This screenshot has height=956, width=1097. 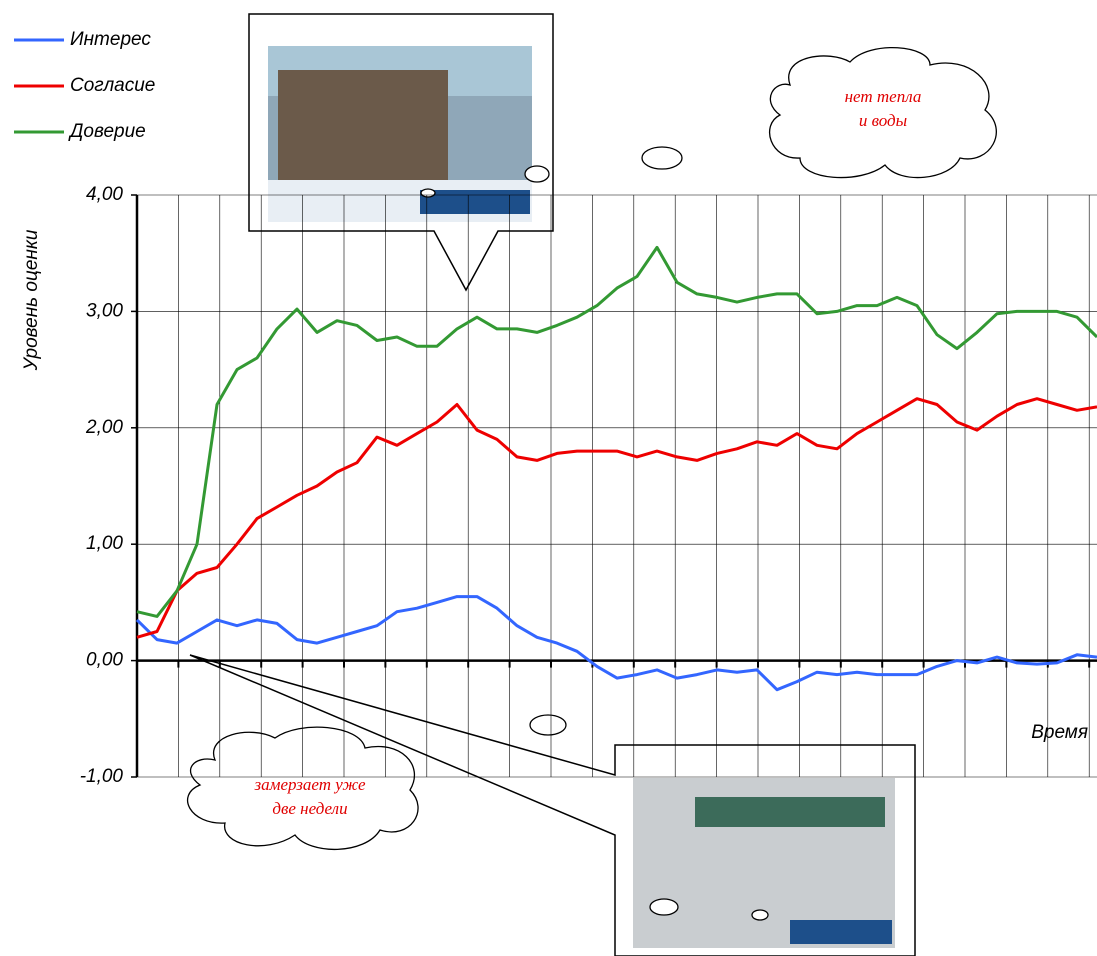 What do you see at coordinates (104, 427) in the screenshot?
I see `y-tick-label: 2,00` at bounding box center [104, 427].